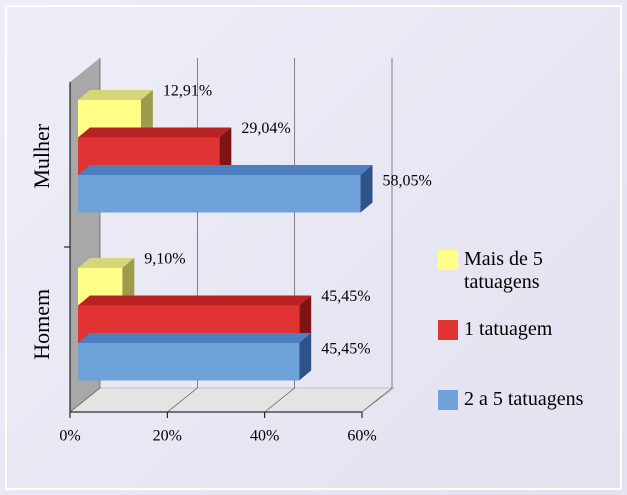  Describe the element at coordinates (69, 436) in the screenshot. I see `x-tick-label: 0%` at that location.